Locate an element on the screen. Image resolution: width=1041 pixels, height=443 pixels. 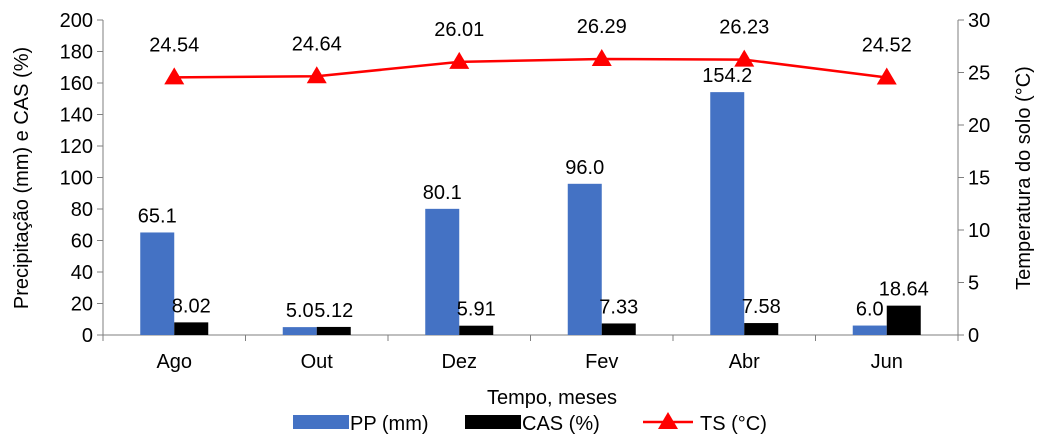
legend-label: TS (°C) is located at coordinates (733, 424).